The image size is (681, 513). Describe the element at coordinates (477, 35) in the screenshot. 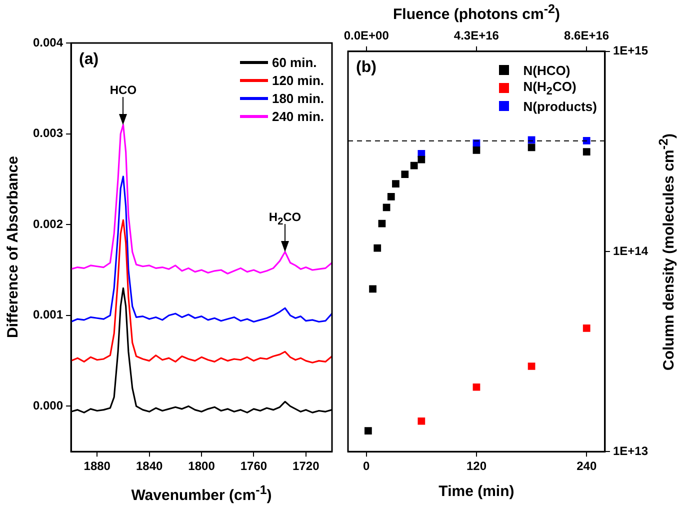

I see `x2-tick-label: 4.3E+16` at that location.